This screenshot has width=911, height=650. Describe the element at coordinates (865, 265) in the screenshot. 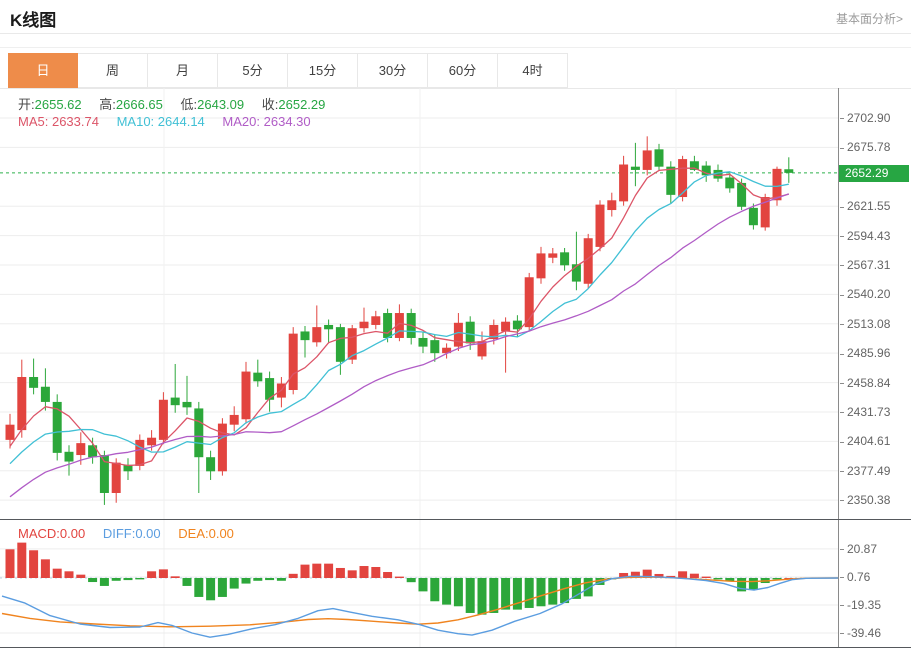

I see `axis-tick-label: 2567.31` at that location.